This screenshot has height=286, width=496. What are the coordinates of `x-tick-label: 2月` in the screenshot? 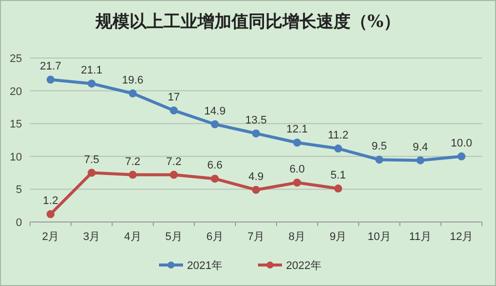 It's located at (51, 237).